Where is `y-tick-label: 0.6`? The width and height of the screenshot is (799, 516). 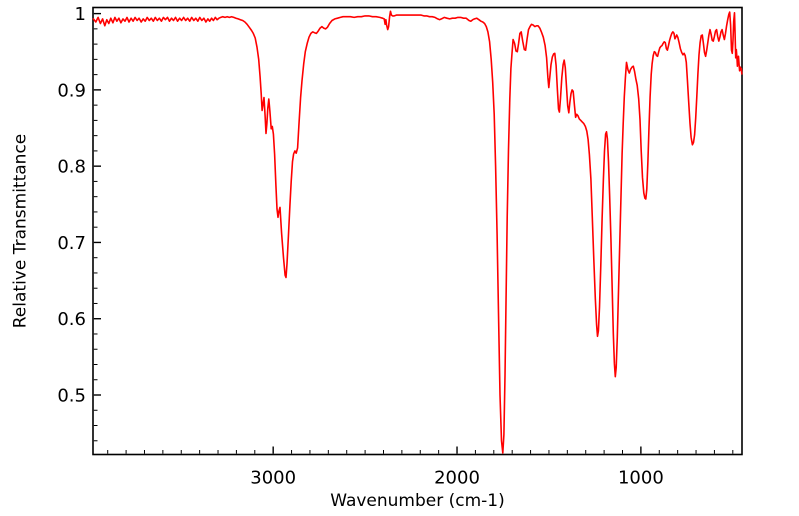
y-tick-label: 0.6 is located at coordinates (71, 319).